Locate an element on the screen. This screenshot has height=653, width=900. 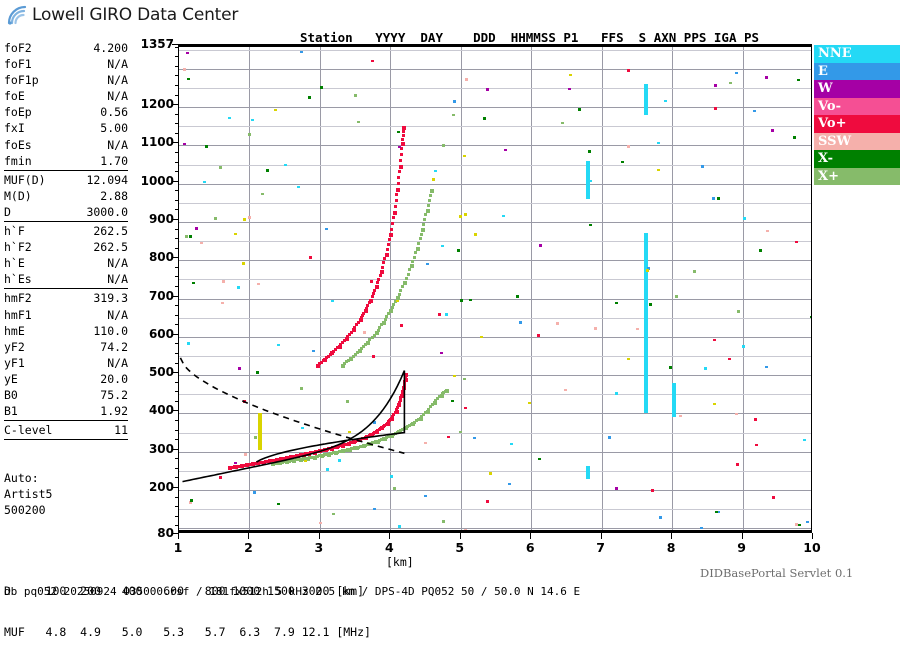
electron-density-profile-curve is located at coordinates (292, 406).